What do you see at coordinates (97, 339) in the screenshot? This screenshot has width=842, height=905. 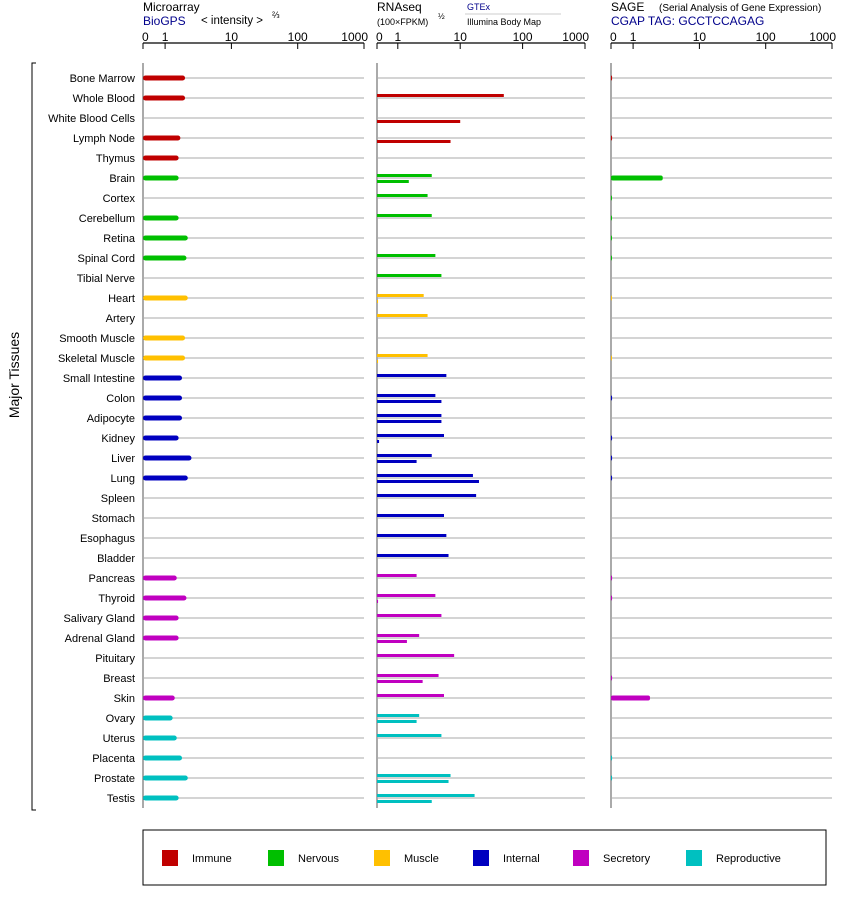 I see `tissue-label-smooth-muscle: Smooth Muscle` at bounding box center [97, 339].